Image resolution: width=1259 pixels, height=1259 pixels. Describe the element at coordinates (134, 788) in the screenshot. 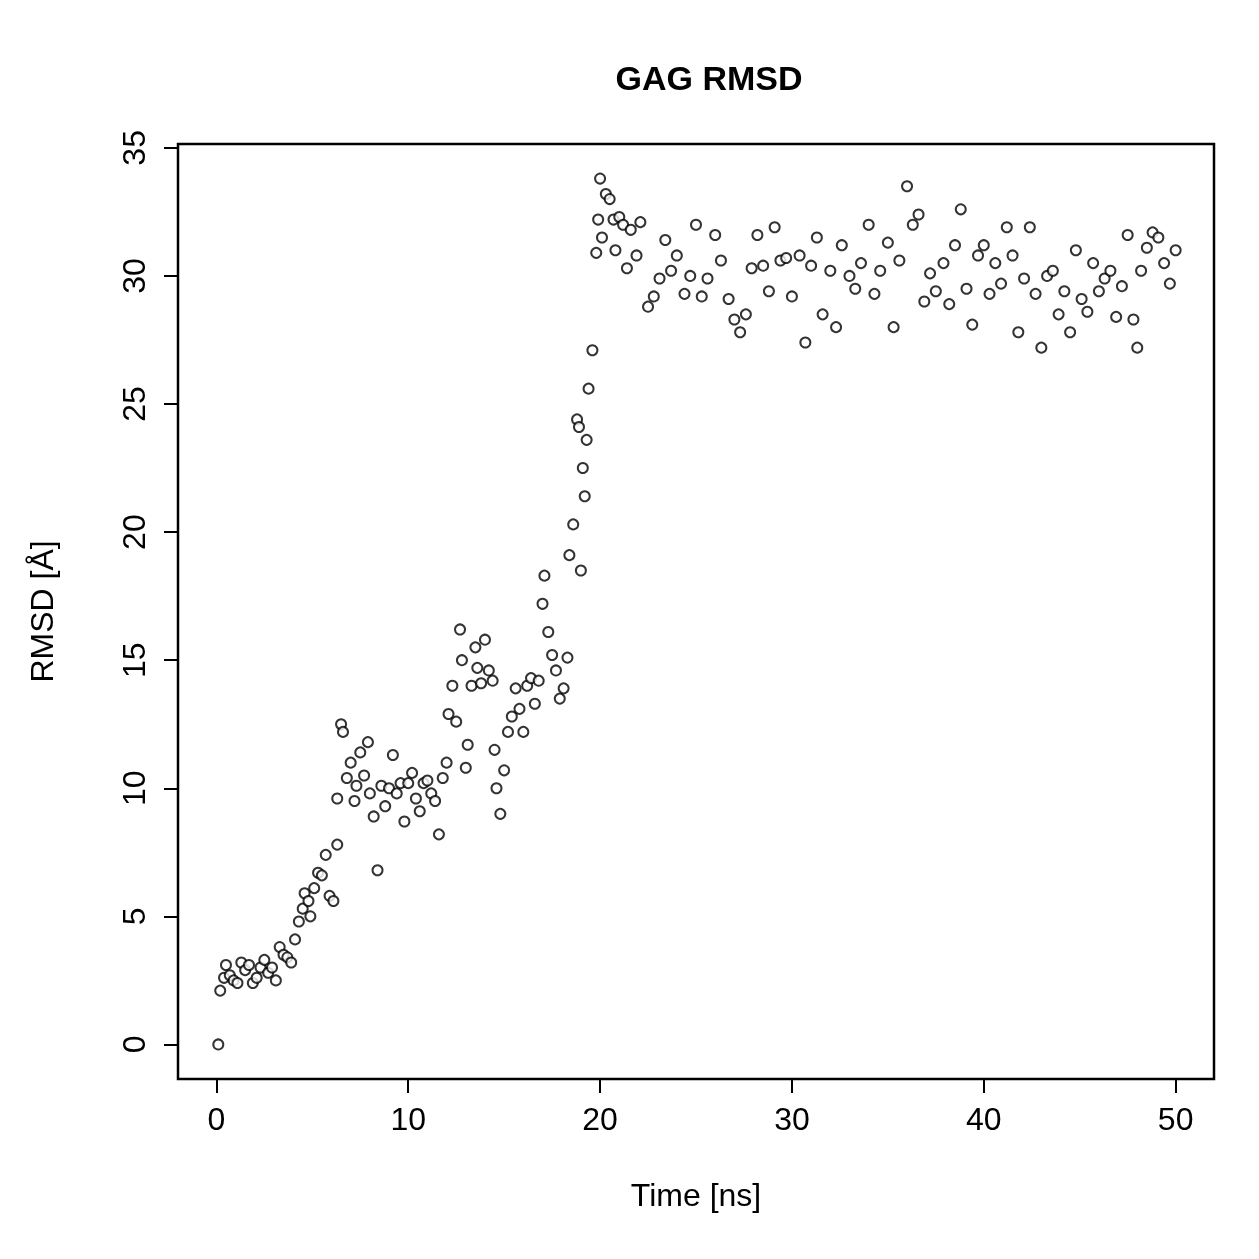

I see `y-tick-label: 10` at that location.